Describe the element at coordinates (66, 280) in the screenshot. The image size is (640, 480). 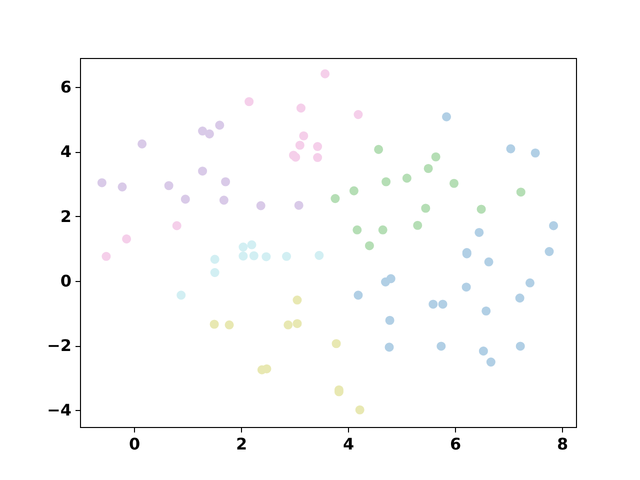
I see `y-tick-label: 0` at that location.